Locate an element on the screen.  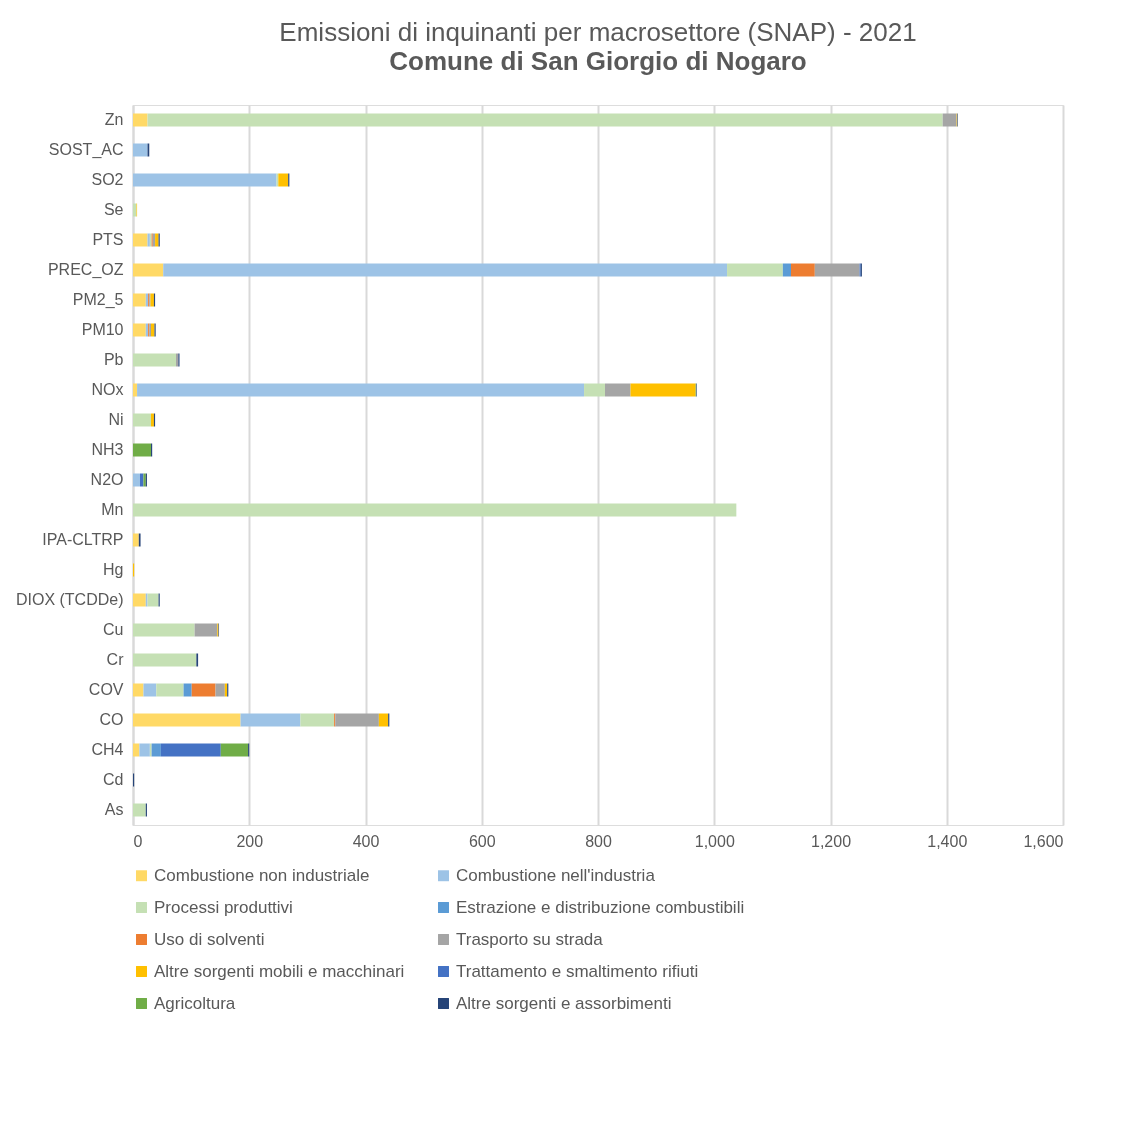
y-tick-label: PTS is located at coordinates (108, 239).